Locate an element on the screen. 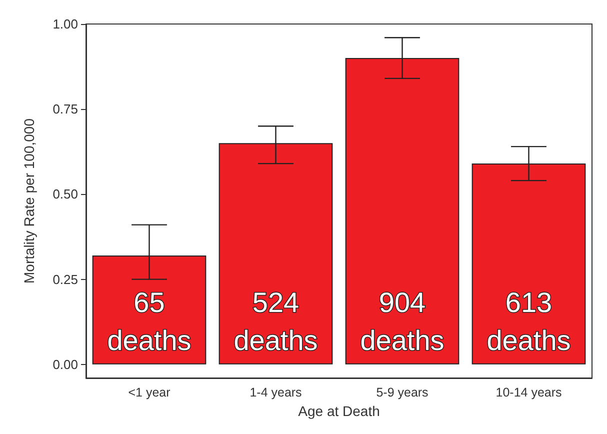  annotation: 613 deaths is located at coordinates (528, 321).